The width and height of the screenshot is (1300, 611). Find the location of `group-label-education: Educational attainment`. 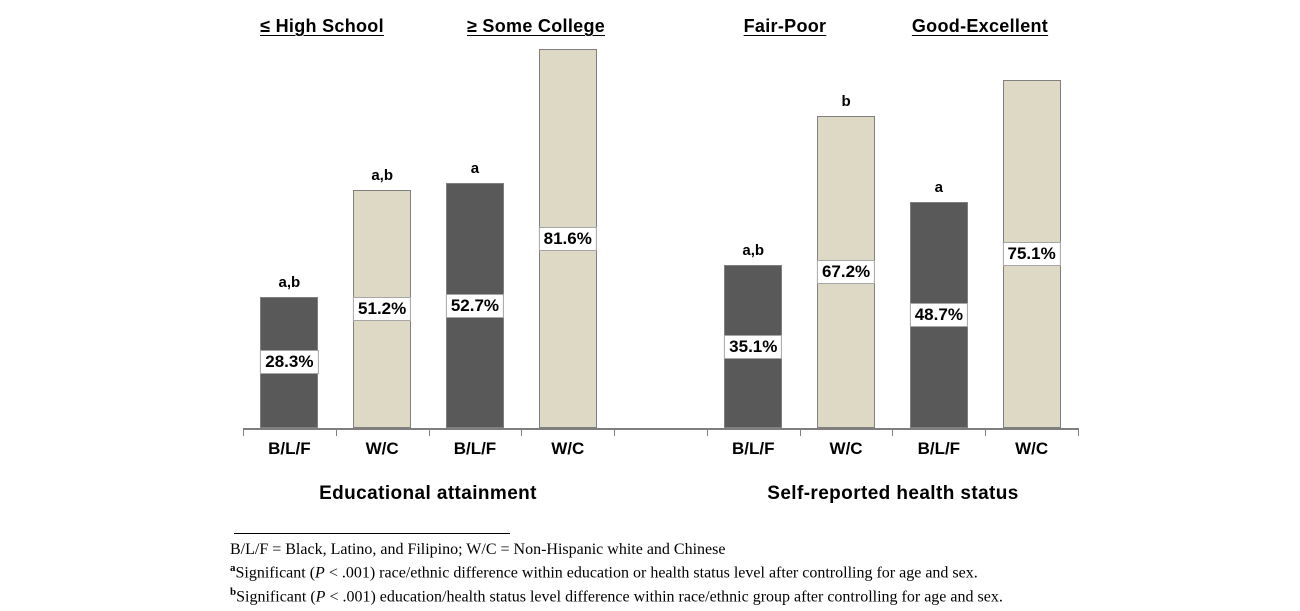

group-label-education: Educational attainment is located at coordinates (428, 493).